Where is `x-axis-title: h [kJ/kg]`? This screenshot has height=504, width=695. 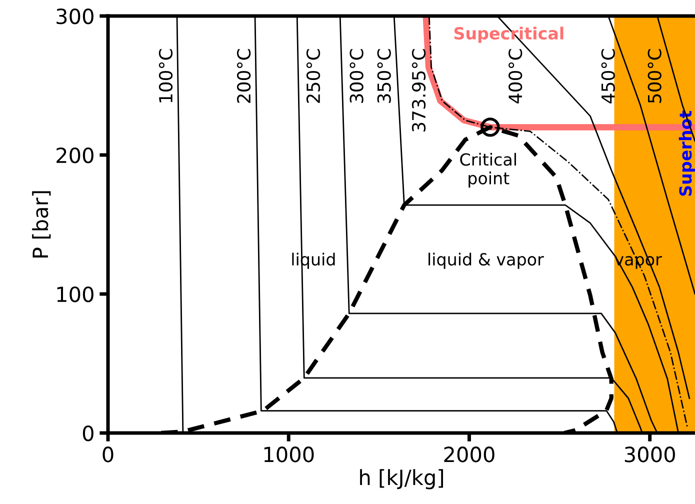 x-axis-title: h [kJ/kg] is located at coordinates (402, 479).